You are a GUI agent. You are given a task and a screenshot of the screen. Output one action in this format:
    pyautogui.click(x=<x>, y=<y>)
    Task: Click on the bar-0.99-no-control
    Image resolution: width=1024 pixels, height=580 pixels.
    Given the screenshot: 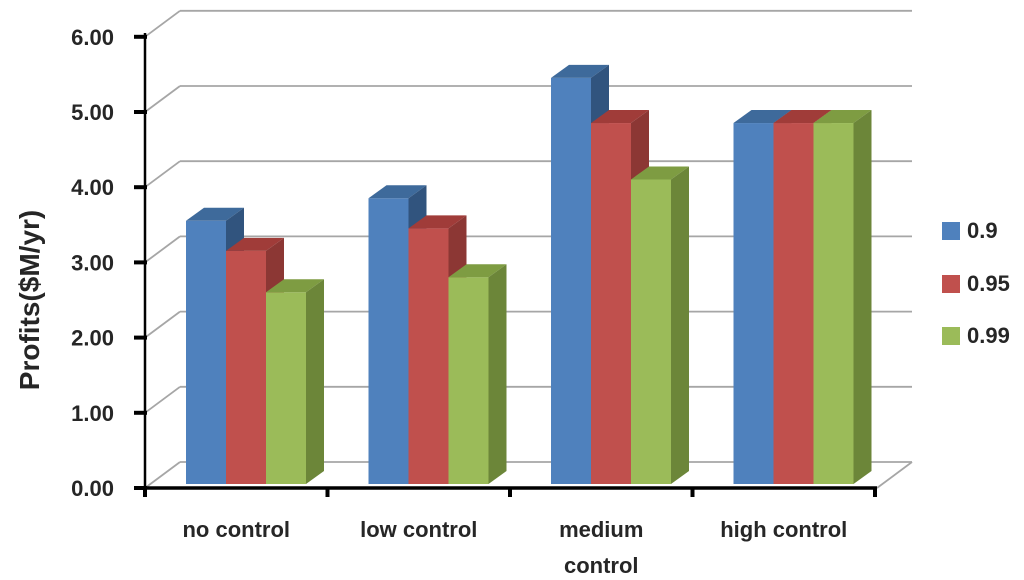 What is the action you would take?
    pyautogui.click(x=295, y=381)
    